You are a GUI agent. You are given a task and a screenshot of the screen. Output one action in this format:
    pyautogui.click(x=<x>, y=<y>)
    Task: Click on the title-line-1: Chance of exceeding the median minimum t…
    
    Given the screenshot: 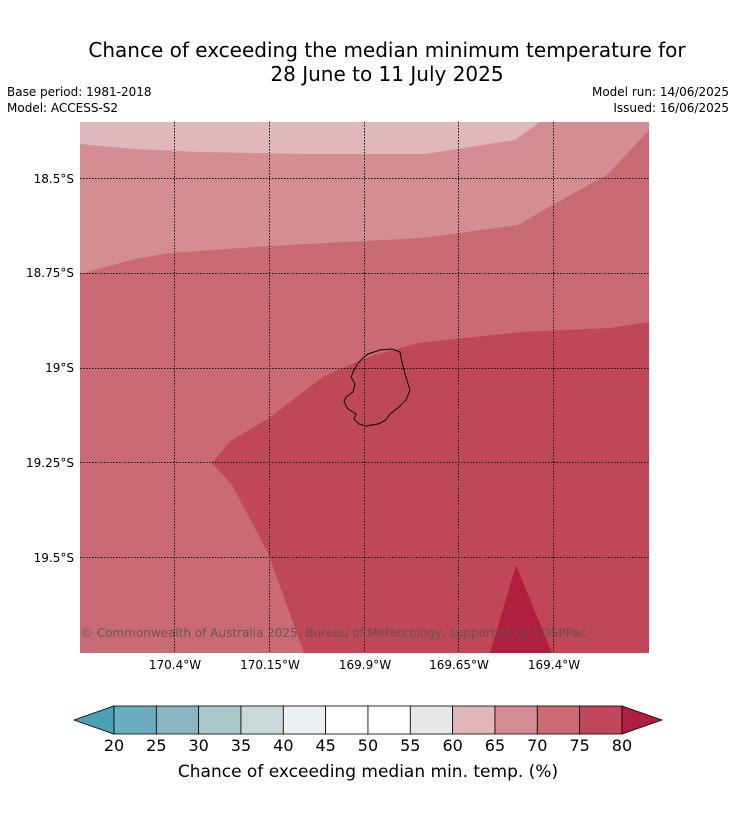 What is the action you would take?
    pyautogui.click(x=387, y=50)
    